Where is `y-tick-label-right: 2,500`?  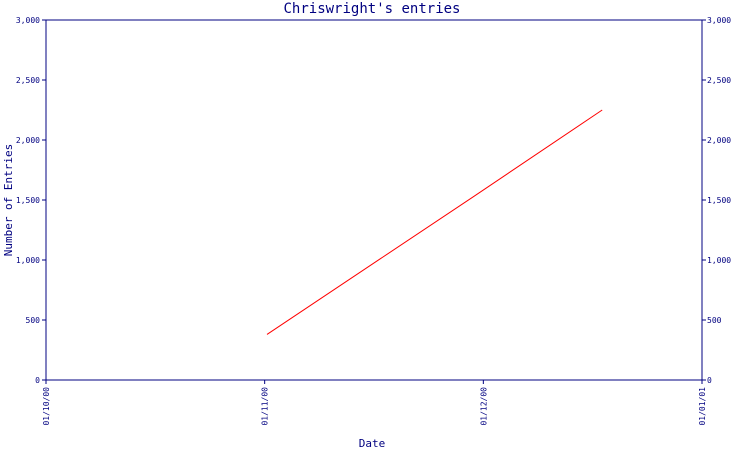
y-tick-label-right: 2,500 is located at coordinates (719, 80).